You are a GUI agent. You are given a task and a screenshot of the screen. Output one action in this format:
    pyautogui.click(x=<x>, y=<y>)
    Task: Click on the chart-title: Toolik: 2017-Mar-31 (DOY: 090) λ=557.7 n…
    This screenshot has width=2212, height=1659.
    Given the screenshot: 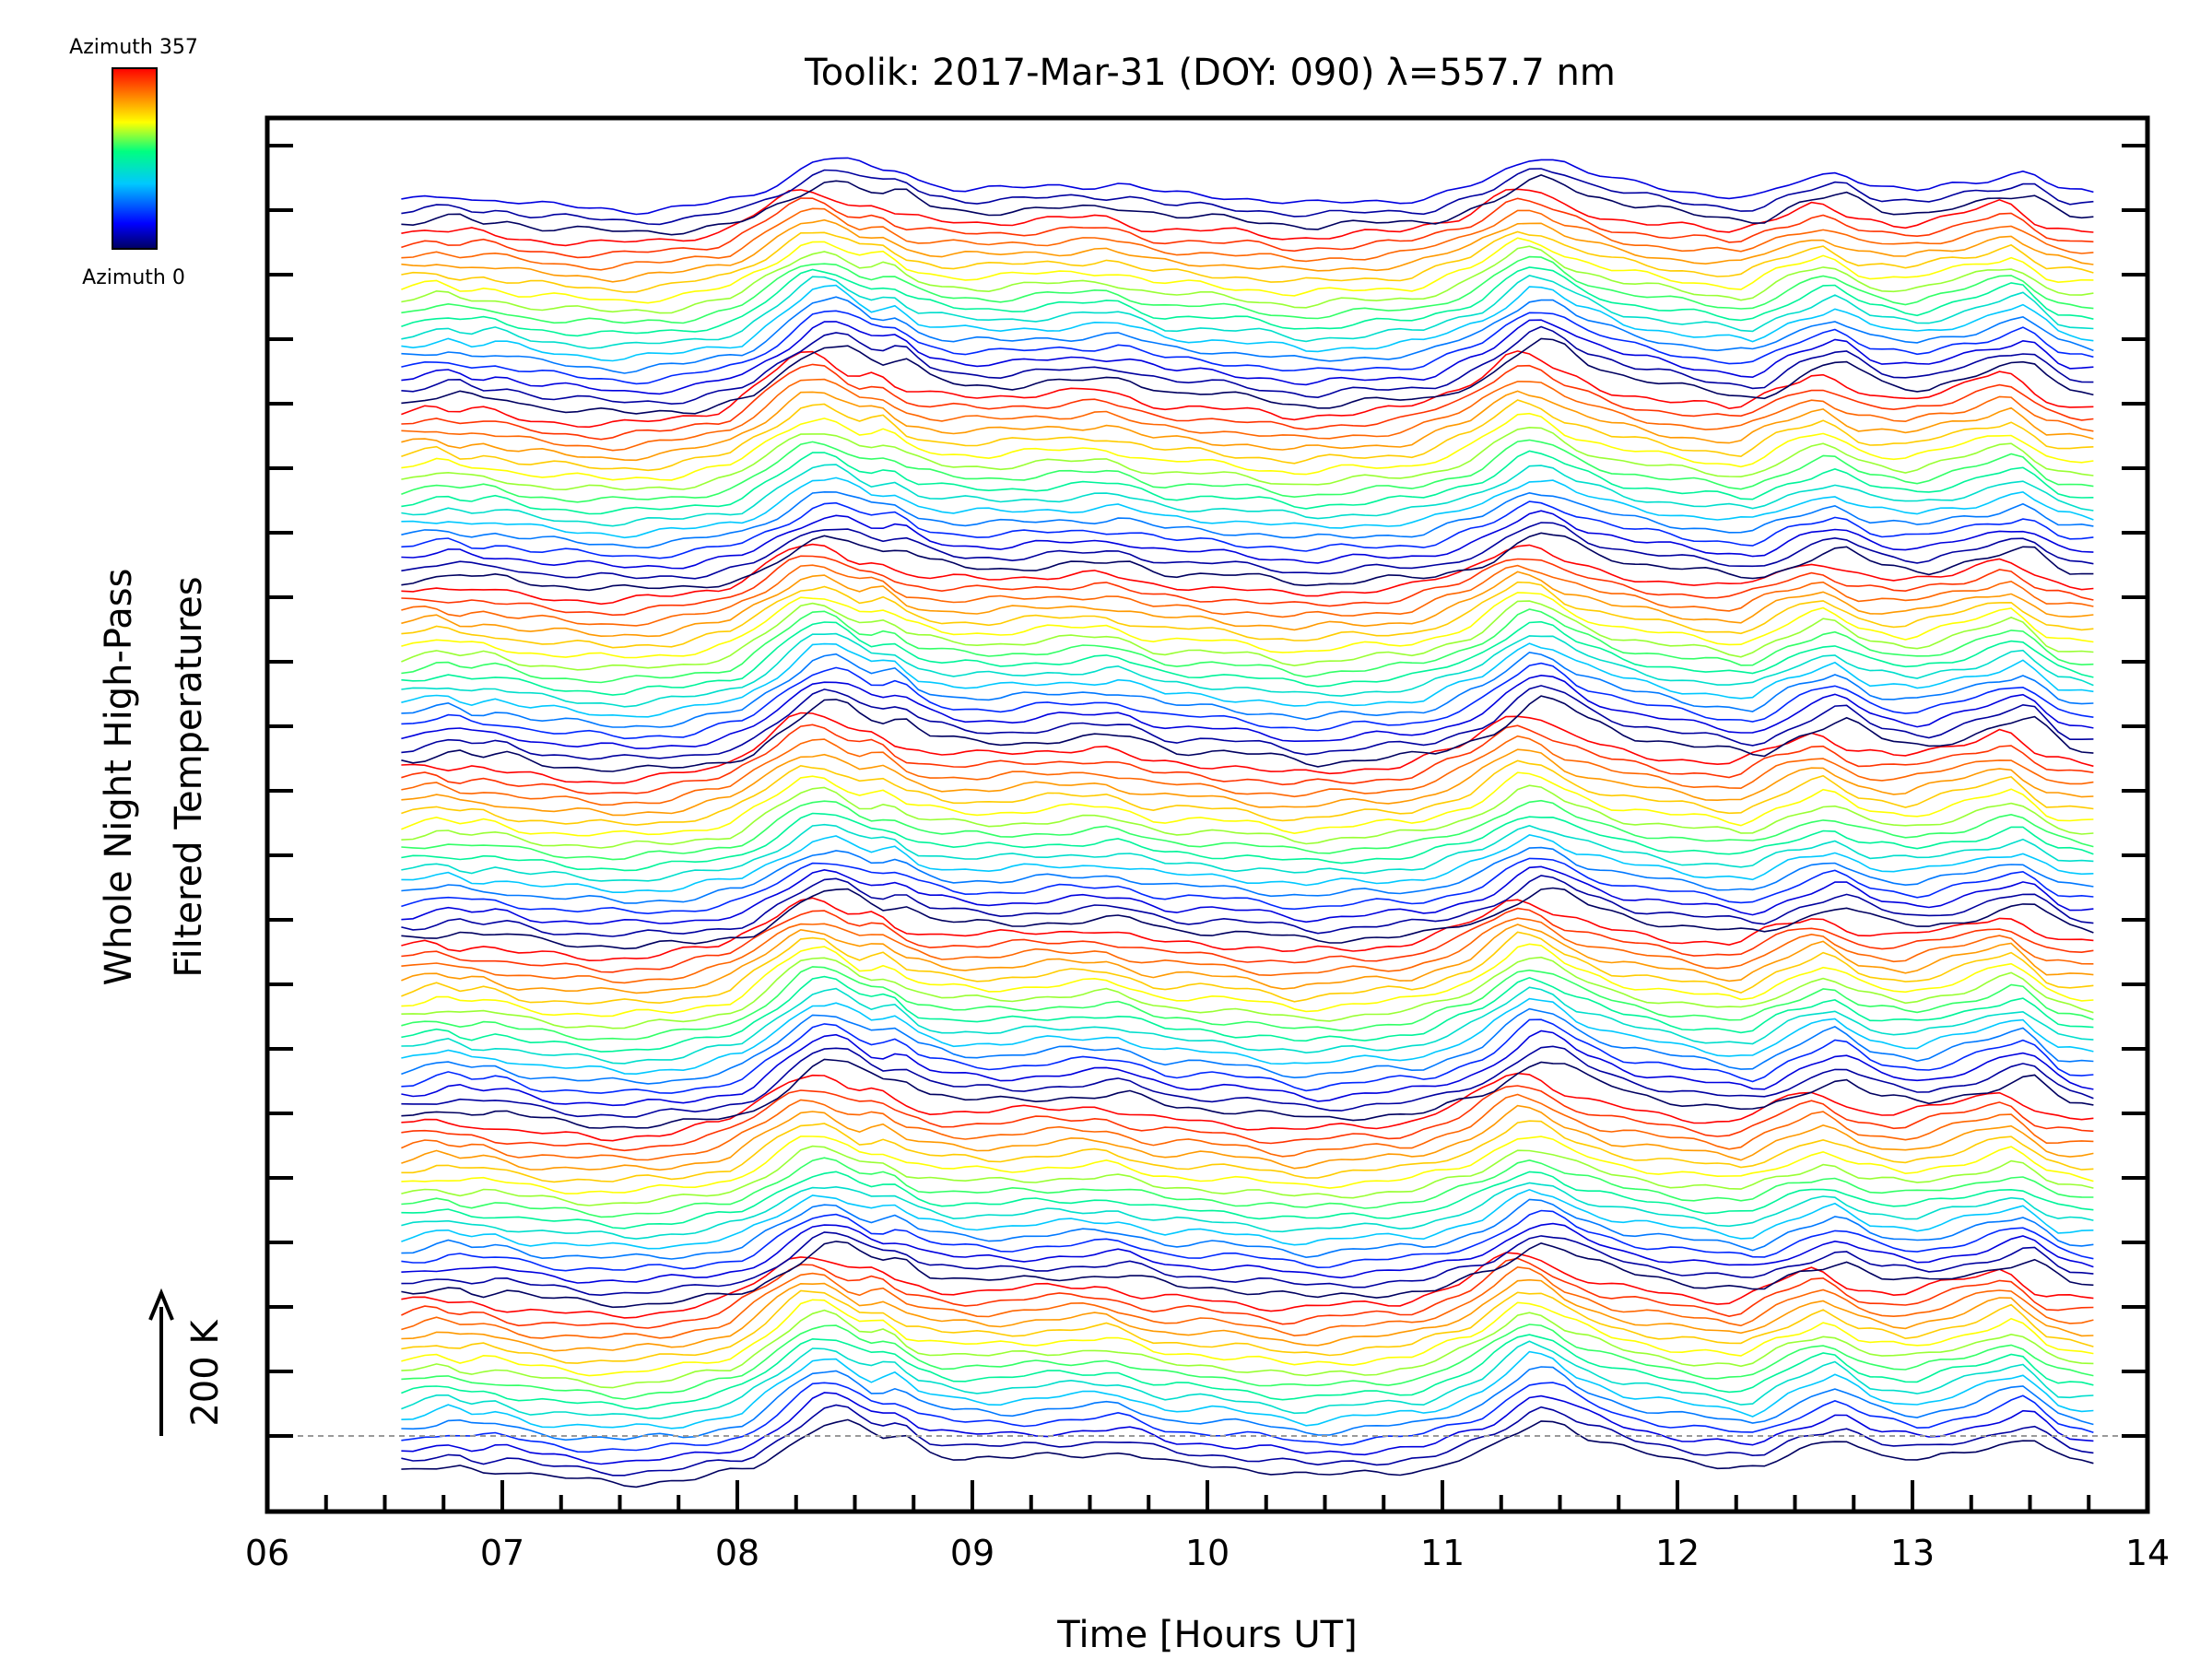 What is the action you would take?
    pyautogui.click(x=1210, y=73)
    